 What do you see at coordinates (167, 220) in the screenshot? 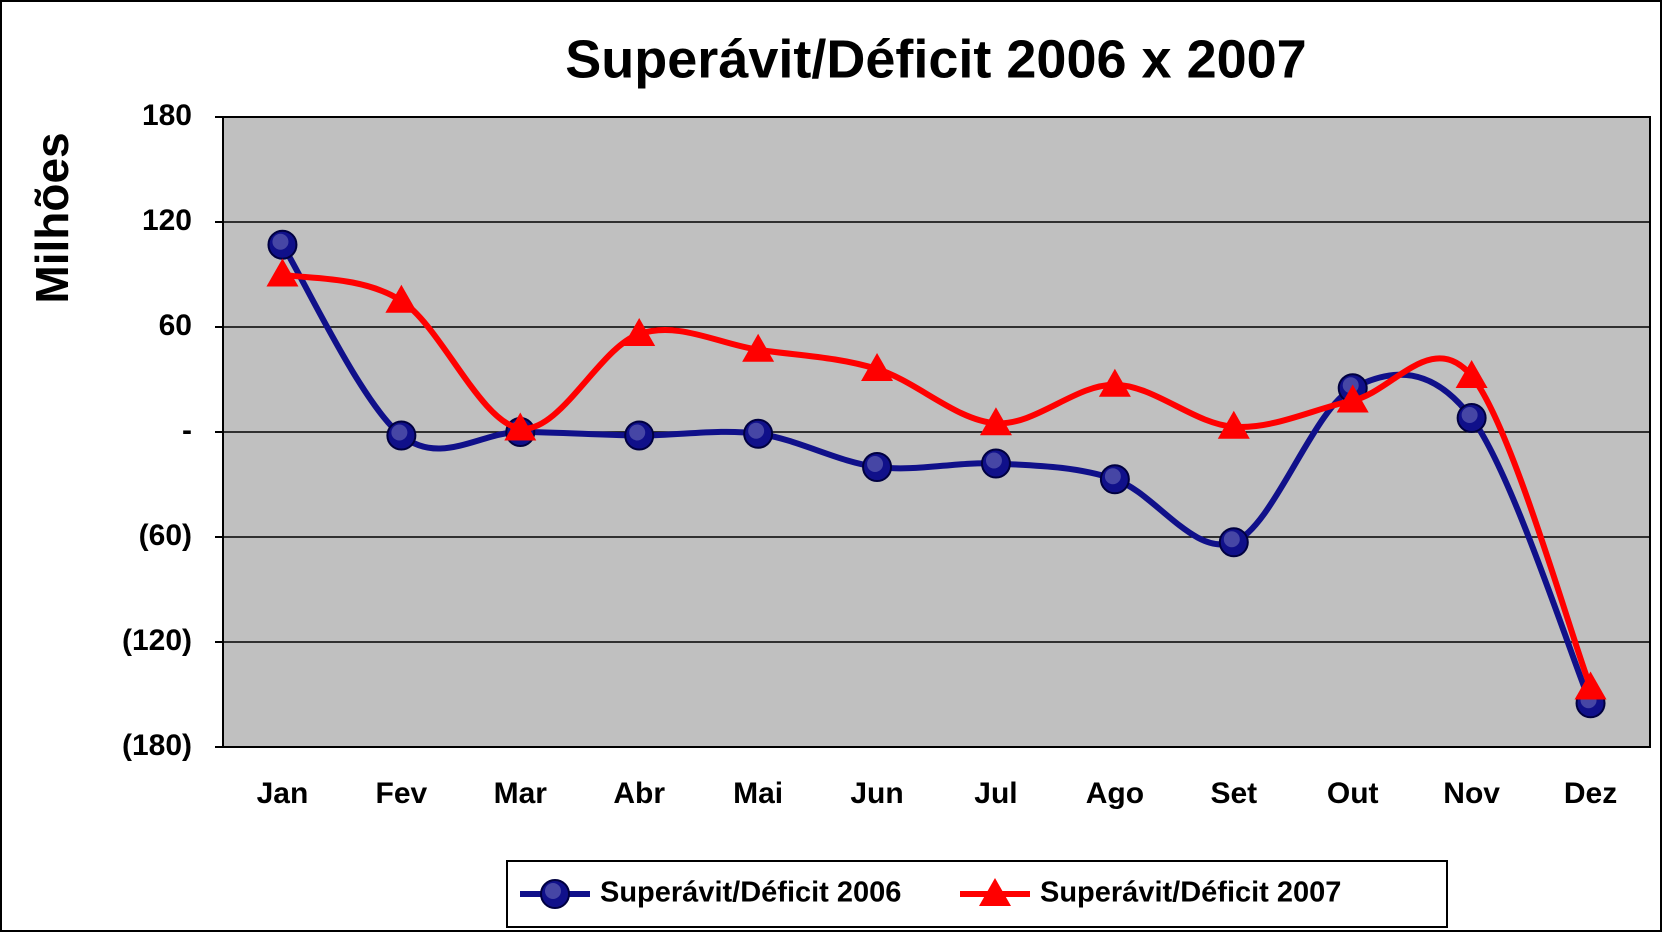
I see `y-tick-label: 120` at bounding box center [167, 220].